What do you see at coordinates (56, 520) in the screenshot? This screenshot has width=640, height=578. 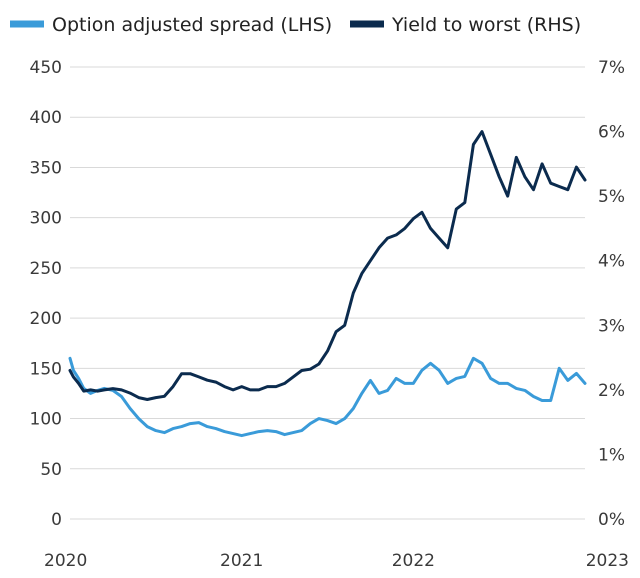 I see `left-tick-label: 0` at bounding box center [56, 520].